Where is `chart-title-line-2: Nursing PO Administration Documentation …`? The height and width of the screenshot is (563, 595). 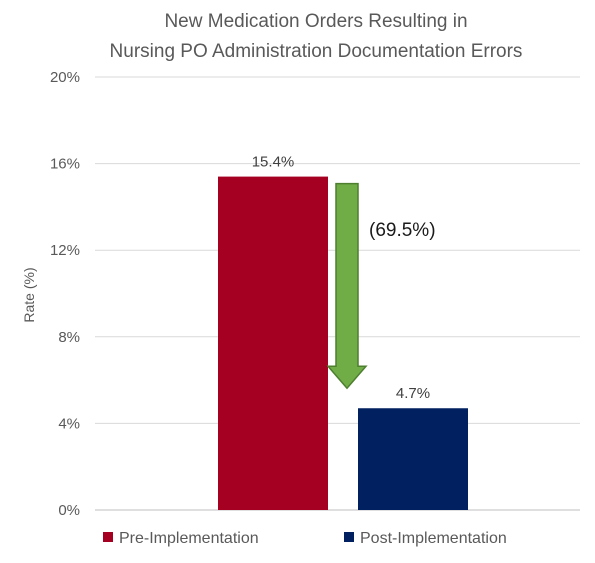 chart-title-line-2: Nursing PO Administration Documentation … is located at coordinates (316, 51).